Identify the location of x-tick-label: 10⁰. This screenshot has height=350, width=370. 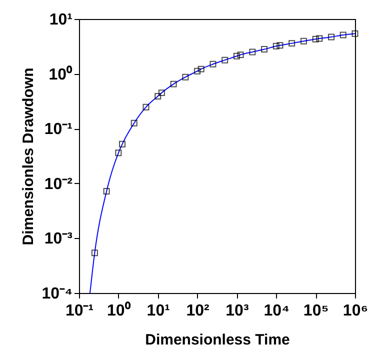
(119, 311).